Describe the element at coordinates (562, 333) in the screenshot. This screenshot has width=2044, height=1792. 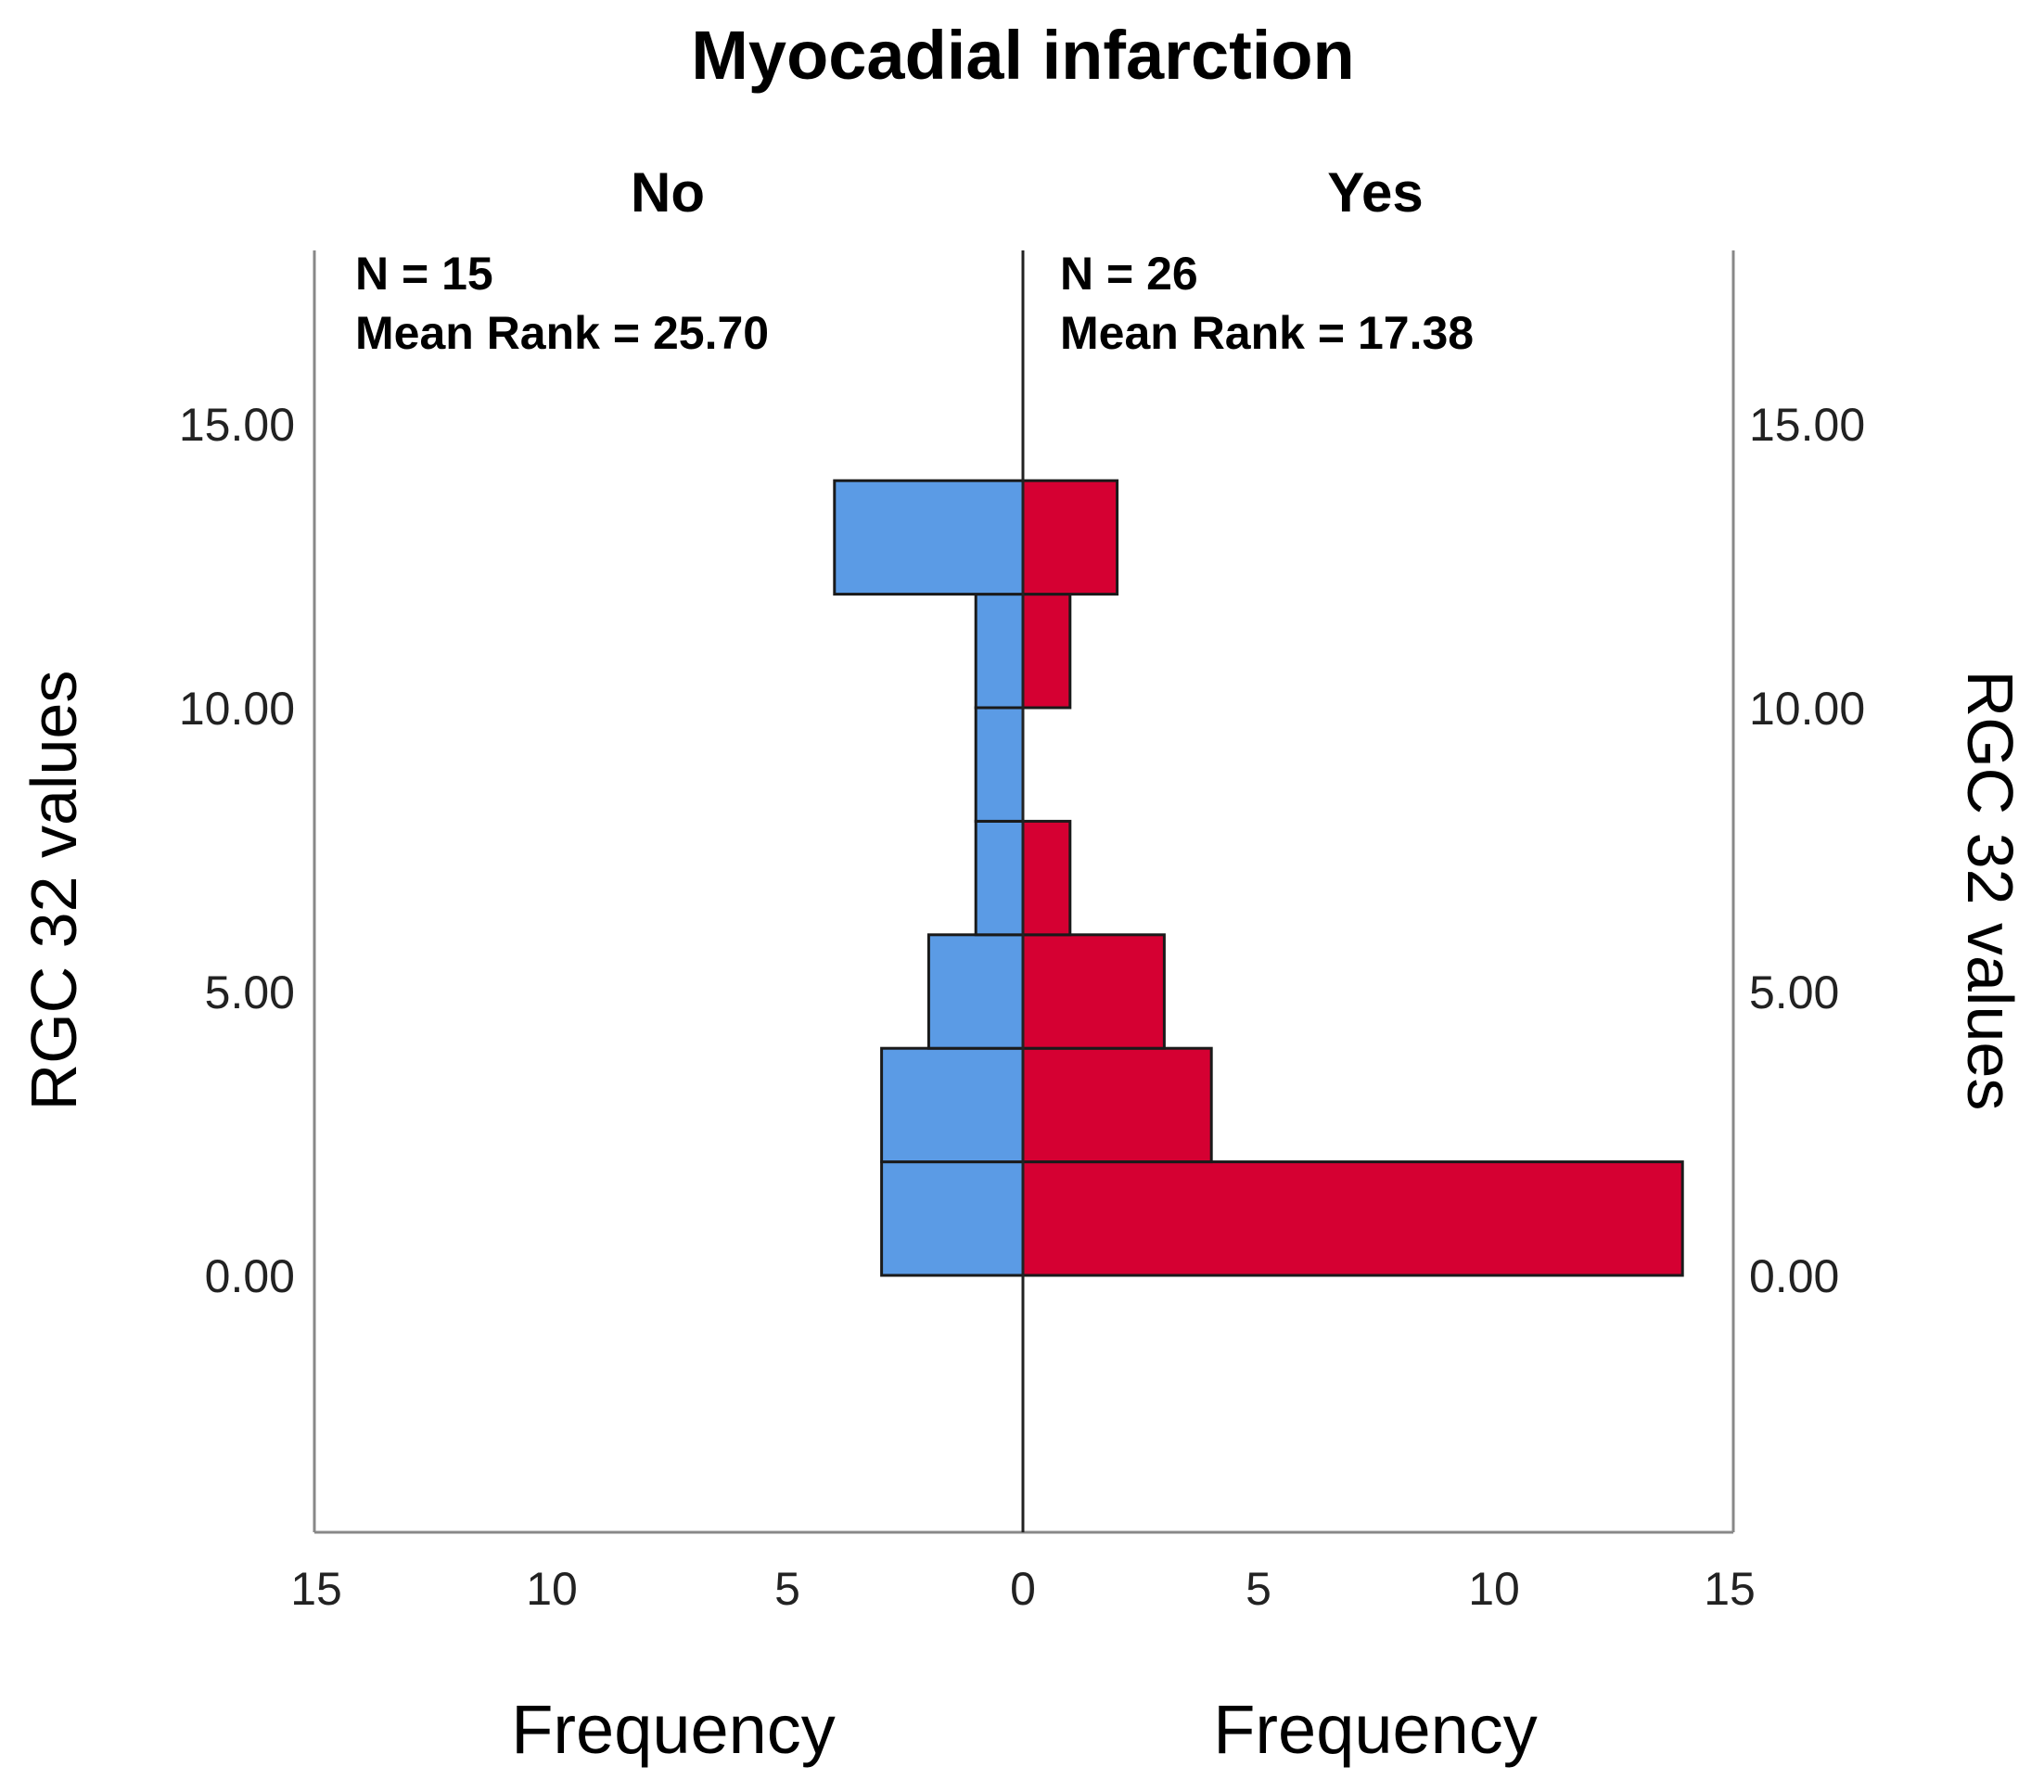
I see `mean-rank-label-no: Mean Rank = 25.70` at that location.